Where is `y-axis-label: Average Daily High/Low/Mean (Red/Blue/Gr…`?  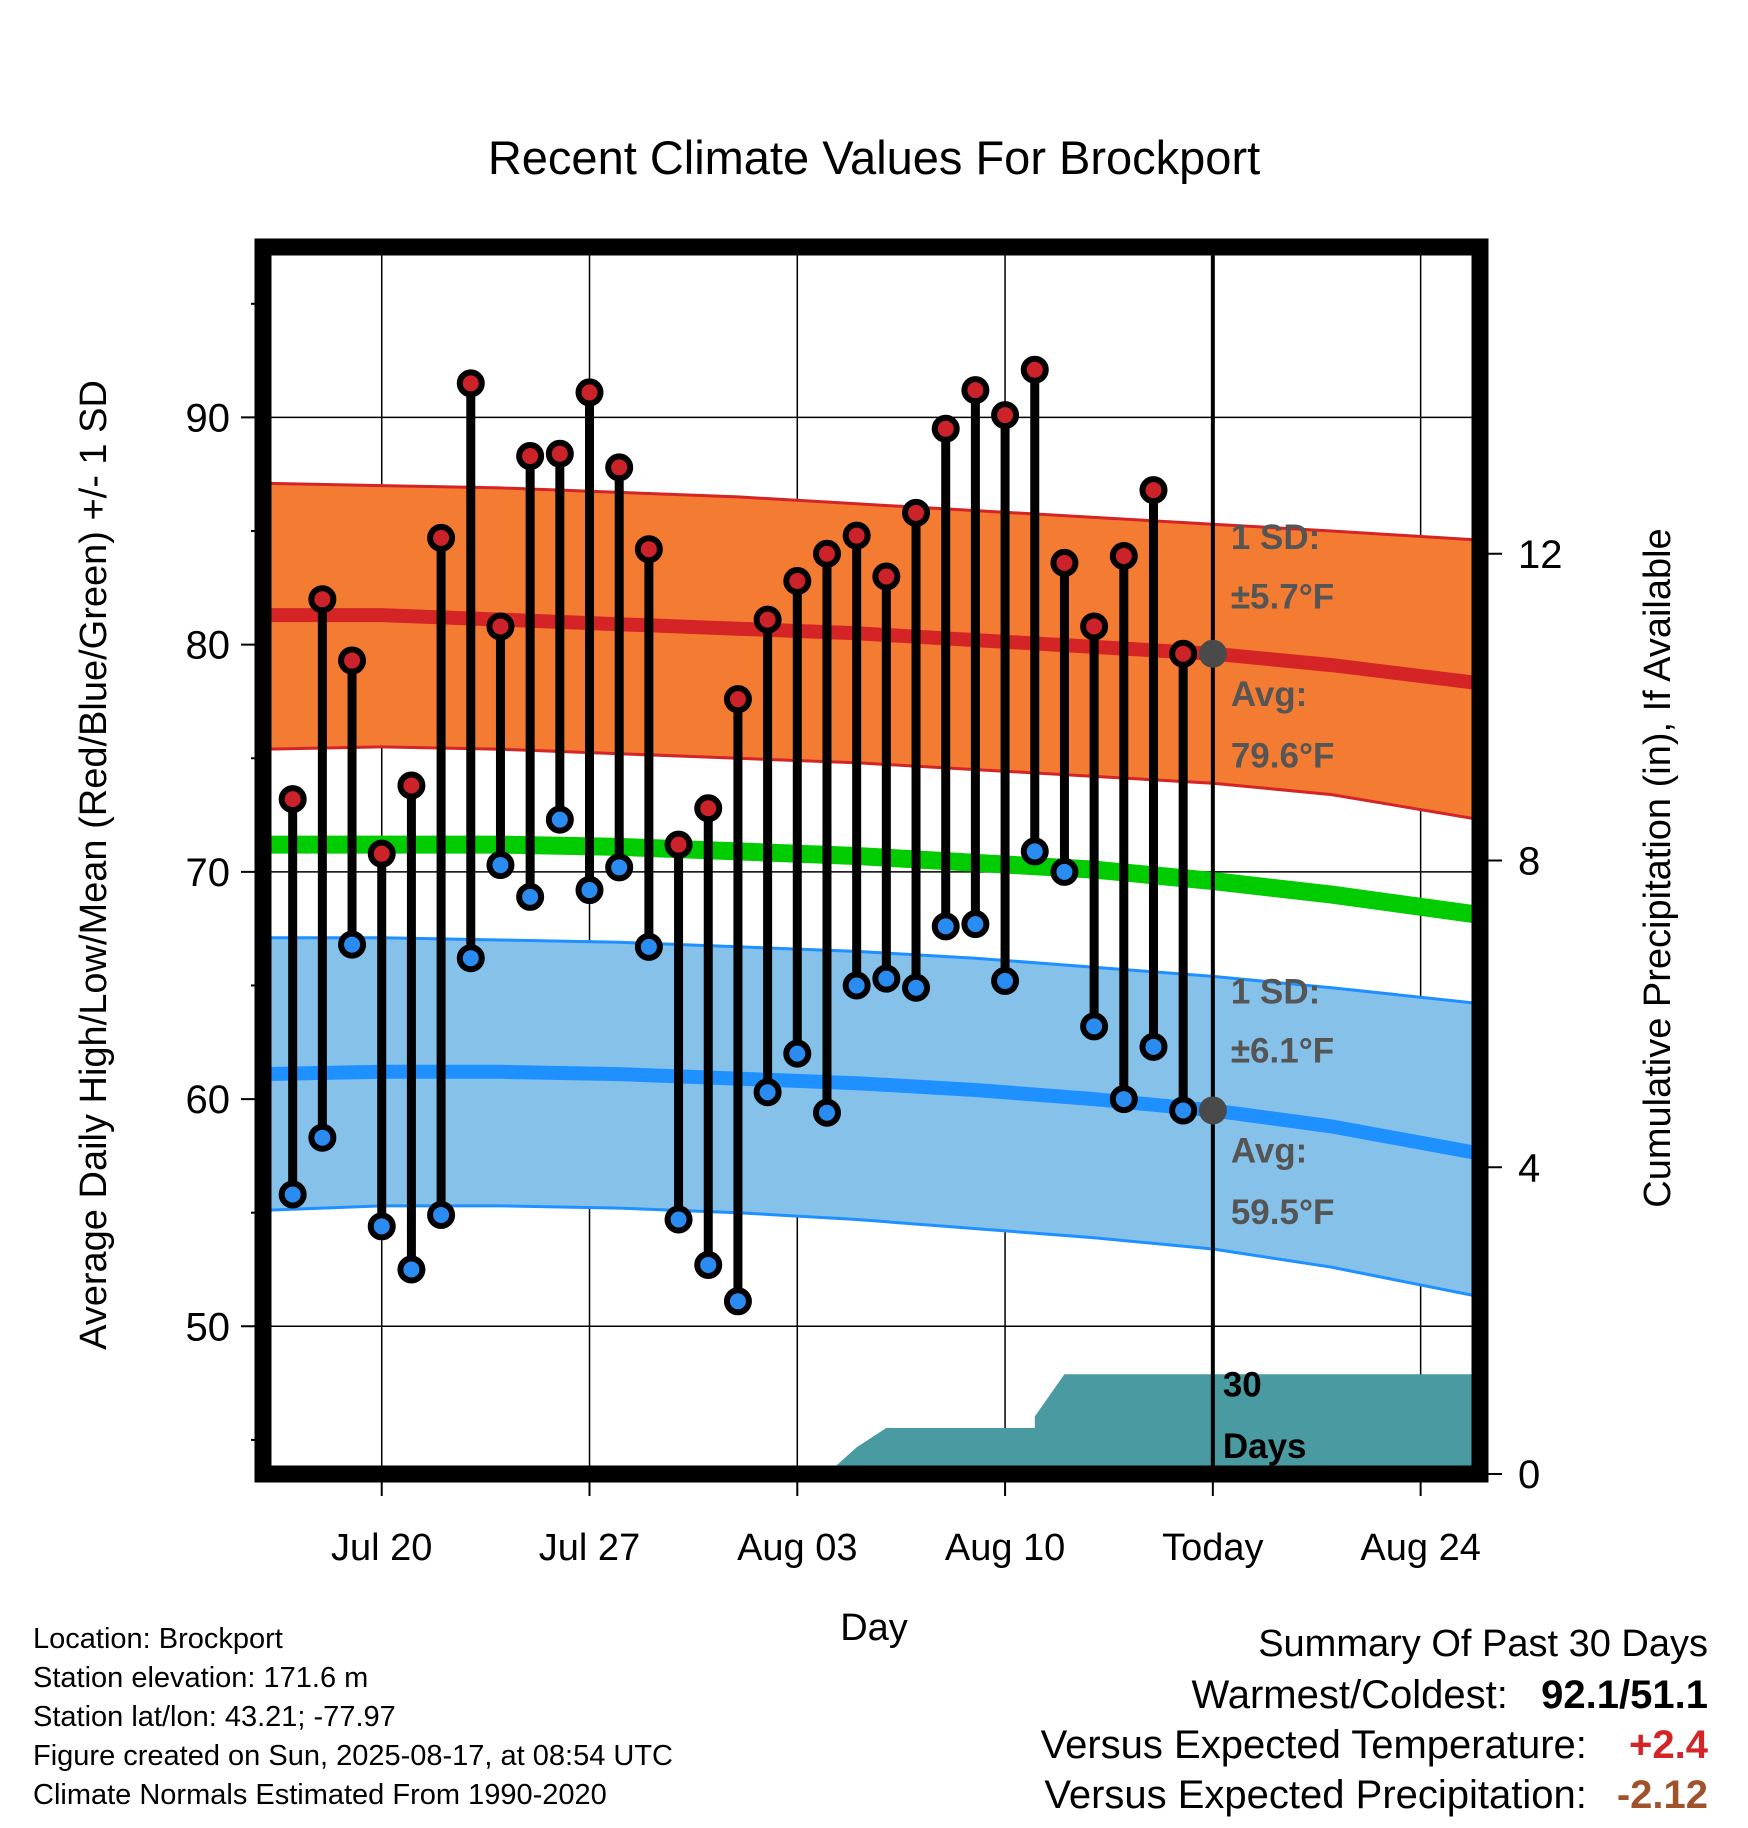 y-axis-label: Average Daily High/Low/Mean (Red/Blue/Gr… is located at coordinates (94, 865).